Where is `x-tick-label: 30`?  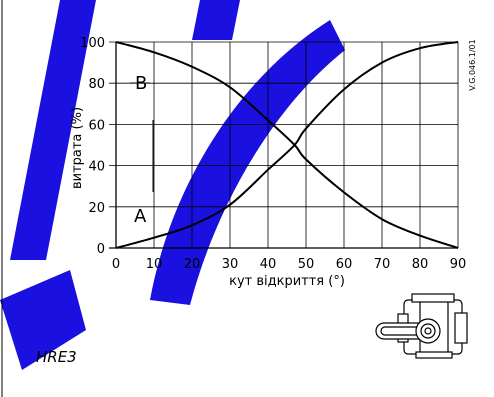 x-tick-label: 30 is located at coordinates (230, 264).